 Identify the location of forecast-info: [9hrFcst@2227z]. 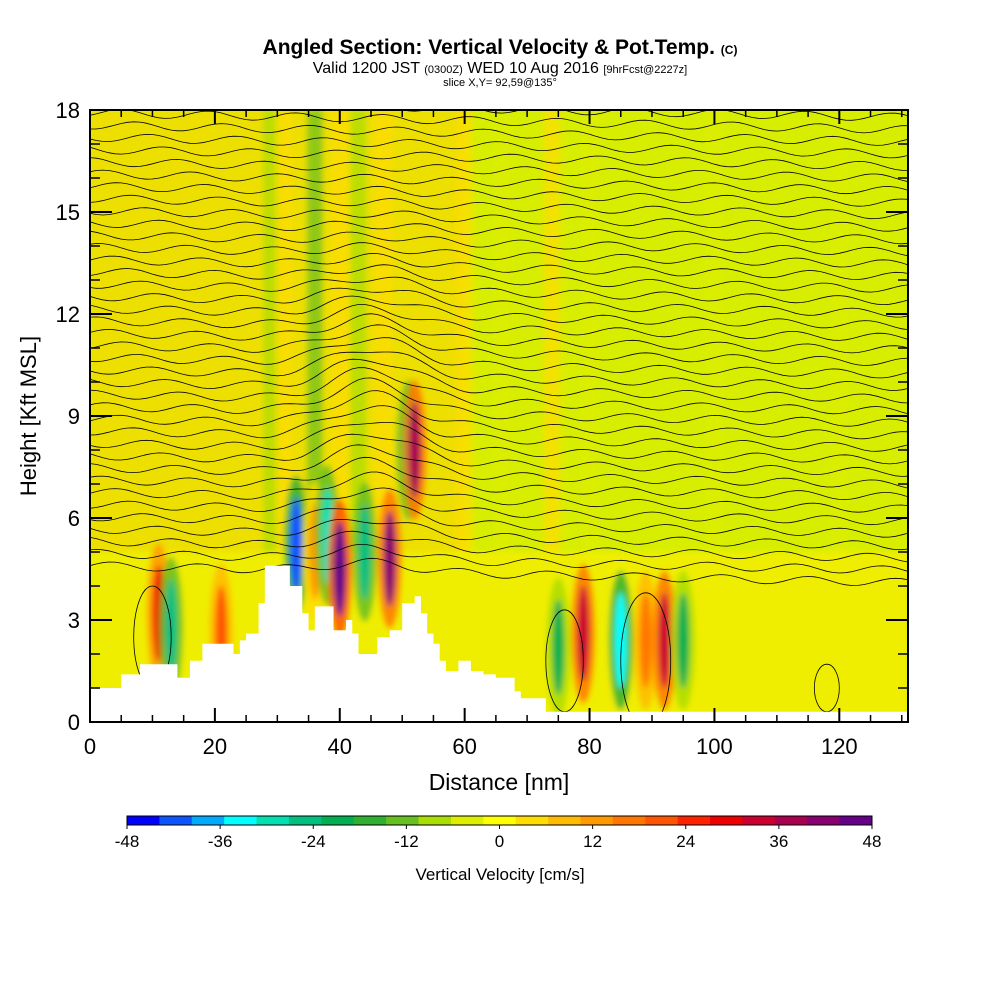
(645, 70).